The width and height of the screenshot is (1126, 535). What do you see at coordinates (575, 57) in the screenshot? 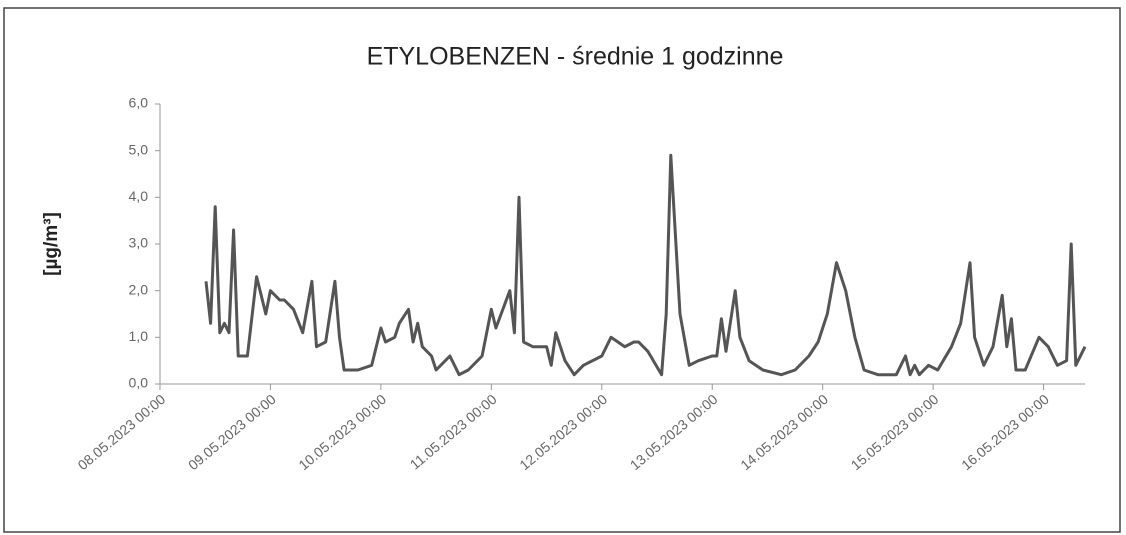
I see `chart-title: ETYLOBENZEN - średnie 1 godzinne` at bounding box center [575, 57].